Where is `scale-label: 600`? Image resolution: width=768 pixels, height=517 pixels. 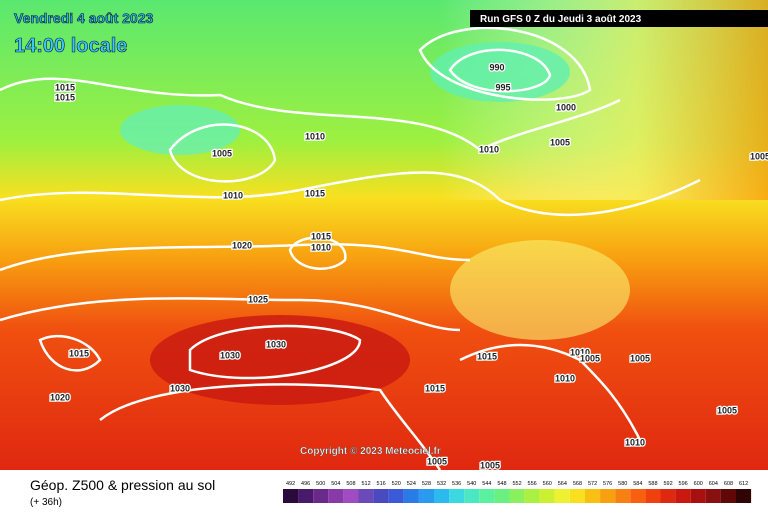
scale-label: 600 is located at coordinates (698, 484).